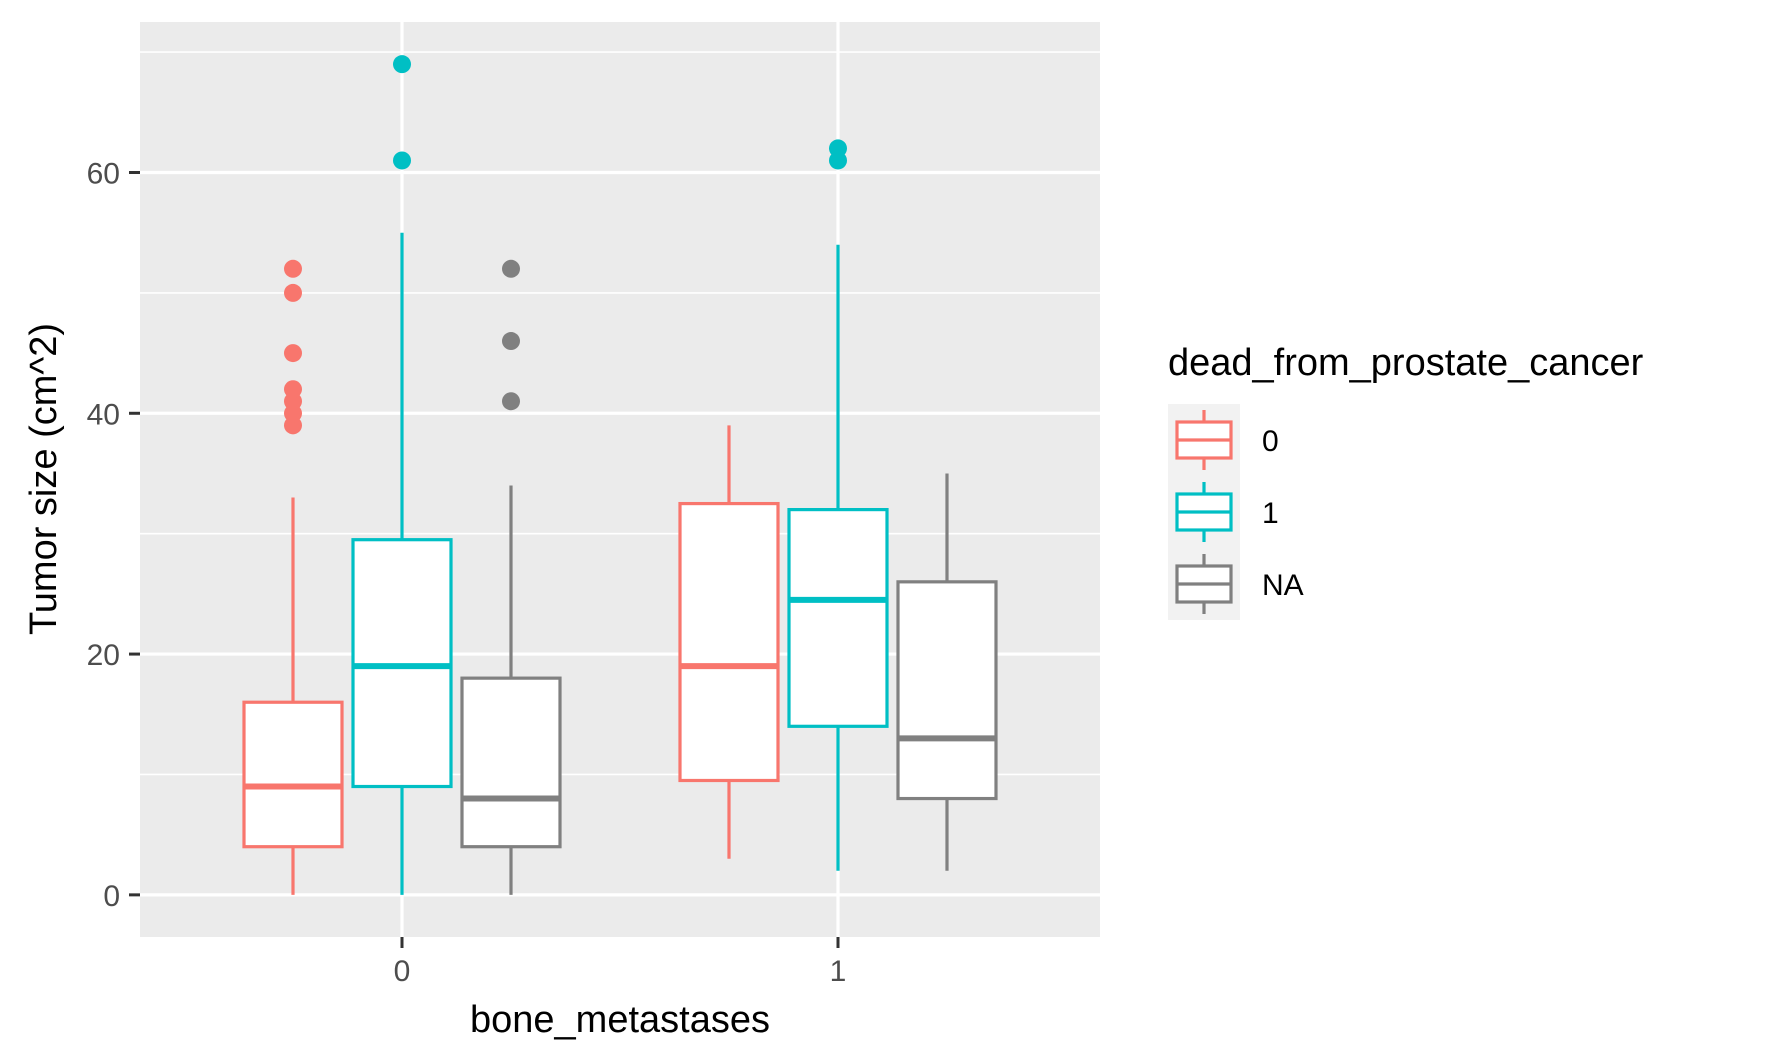 The image size is (1771, 1062). What do you see at coordinates (838, 971) in the screenshot?
I see `x-tick-label: 1` at bounding box center [838, 971].